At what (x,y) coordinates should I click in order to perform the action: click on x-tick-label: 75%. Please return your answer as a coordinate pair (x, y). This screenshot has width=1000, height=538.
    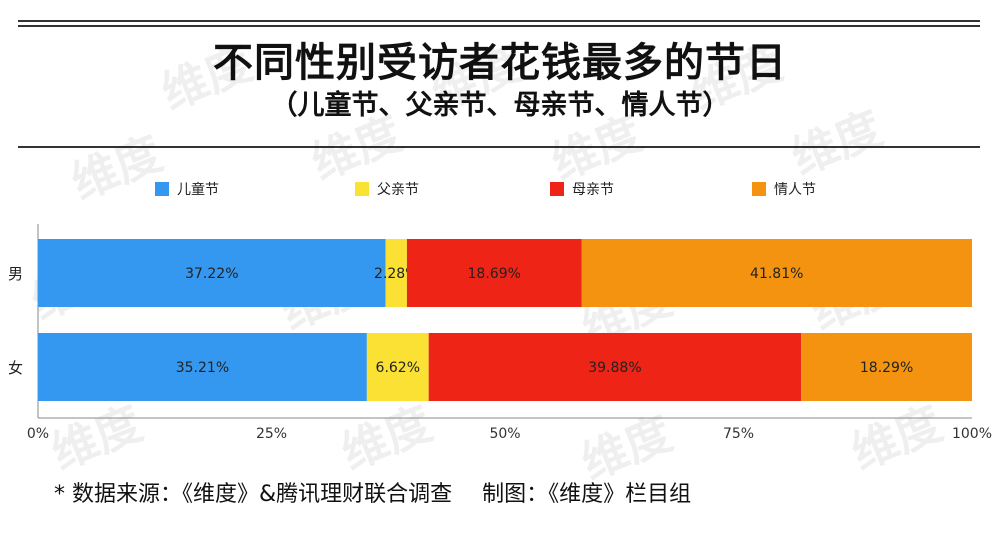
    Looking at the image, I should click on (738, 434).